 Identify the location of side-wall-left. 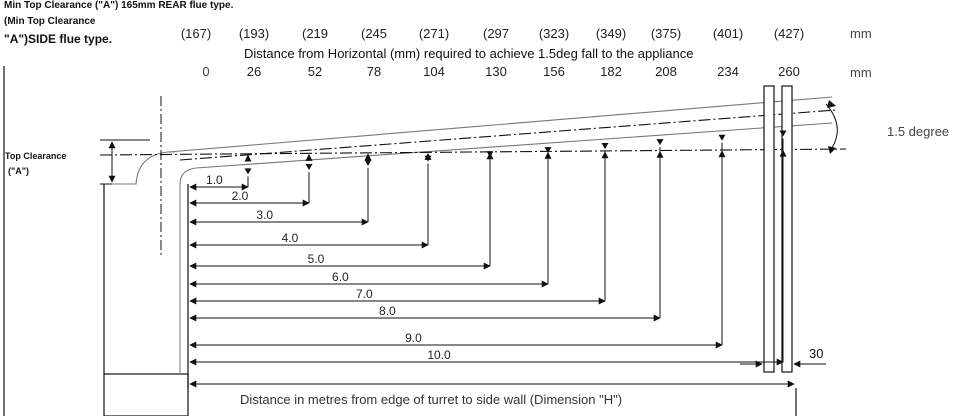
(769, 229).